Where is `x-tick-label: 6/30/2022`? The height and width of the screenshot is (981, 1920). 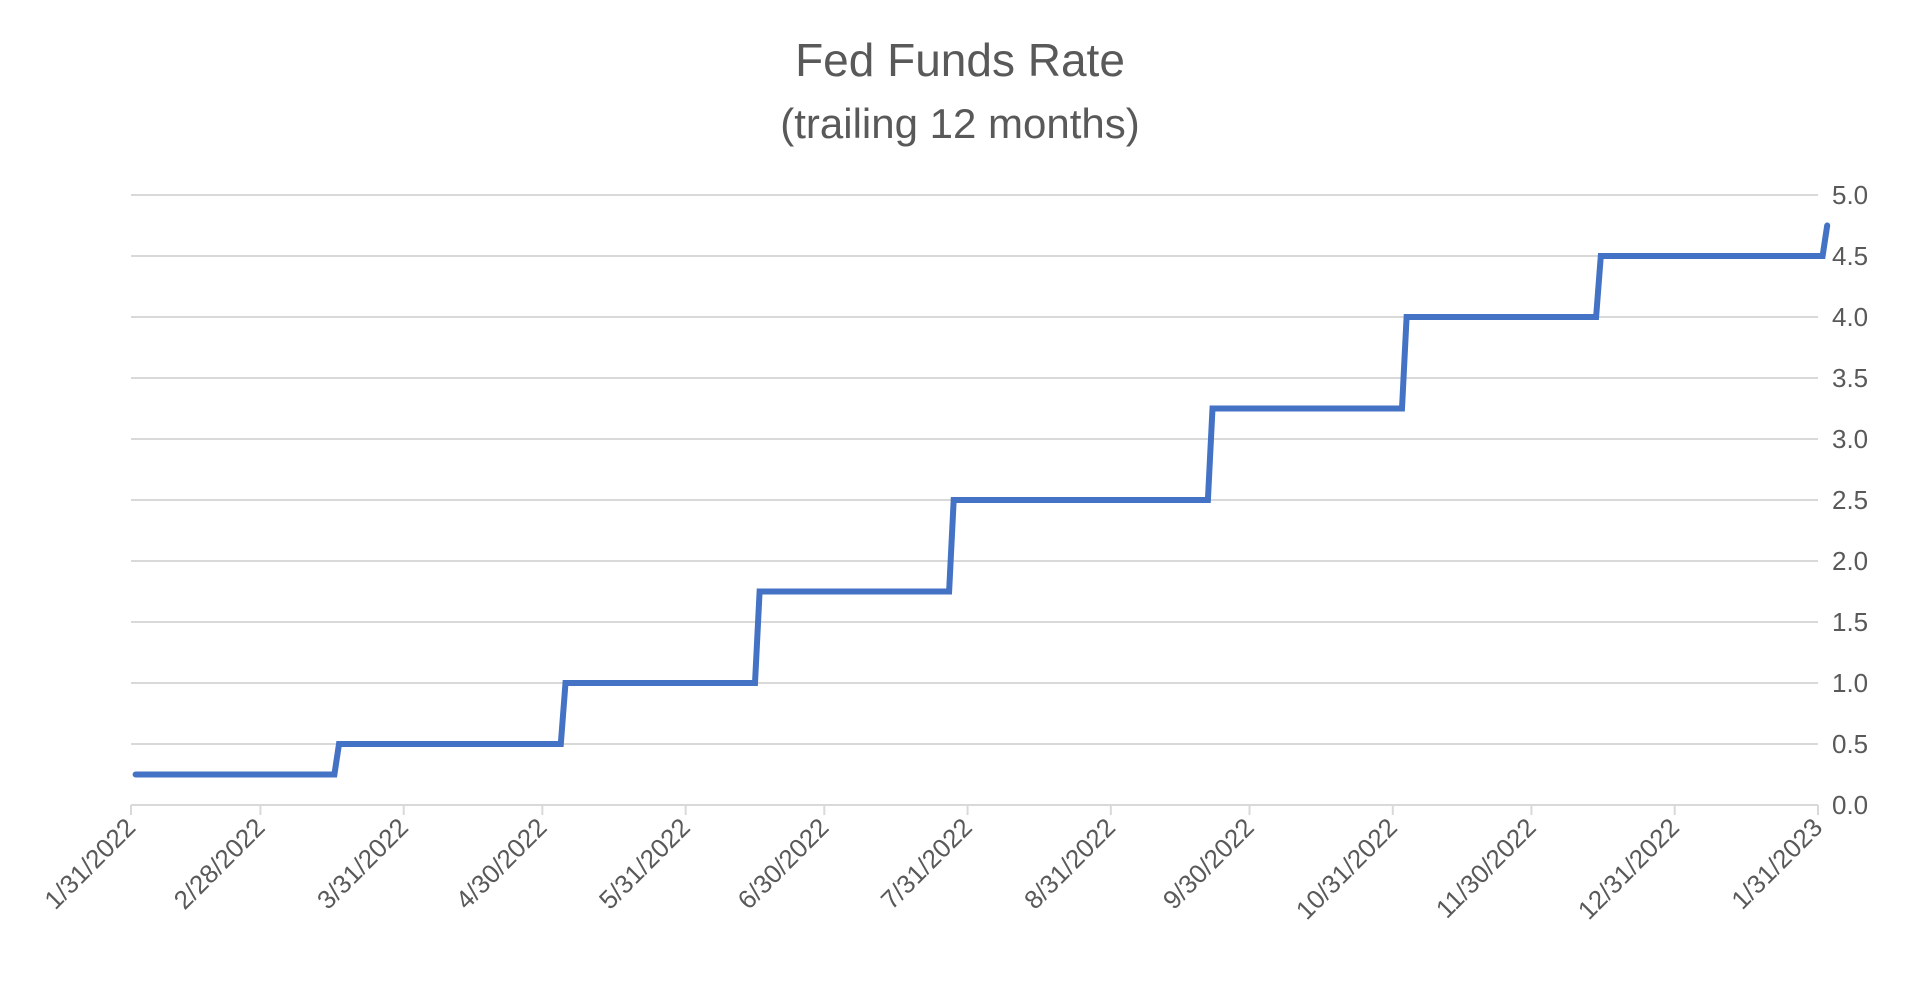
x-tick-label: 6/30/2022 is located at coordinates (783, 863).